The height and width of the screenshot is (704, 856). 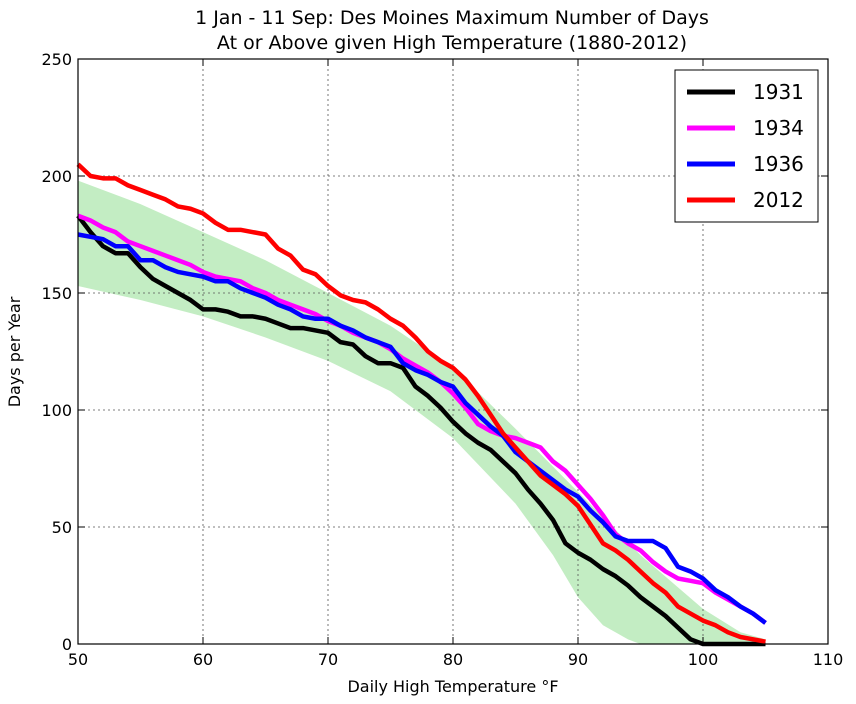 I want to click on legend-label-1931: 1931, so click(x=778, y=92).